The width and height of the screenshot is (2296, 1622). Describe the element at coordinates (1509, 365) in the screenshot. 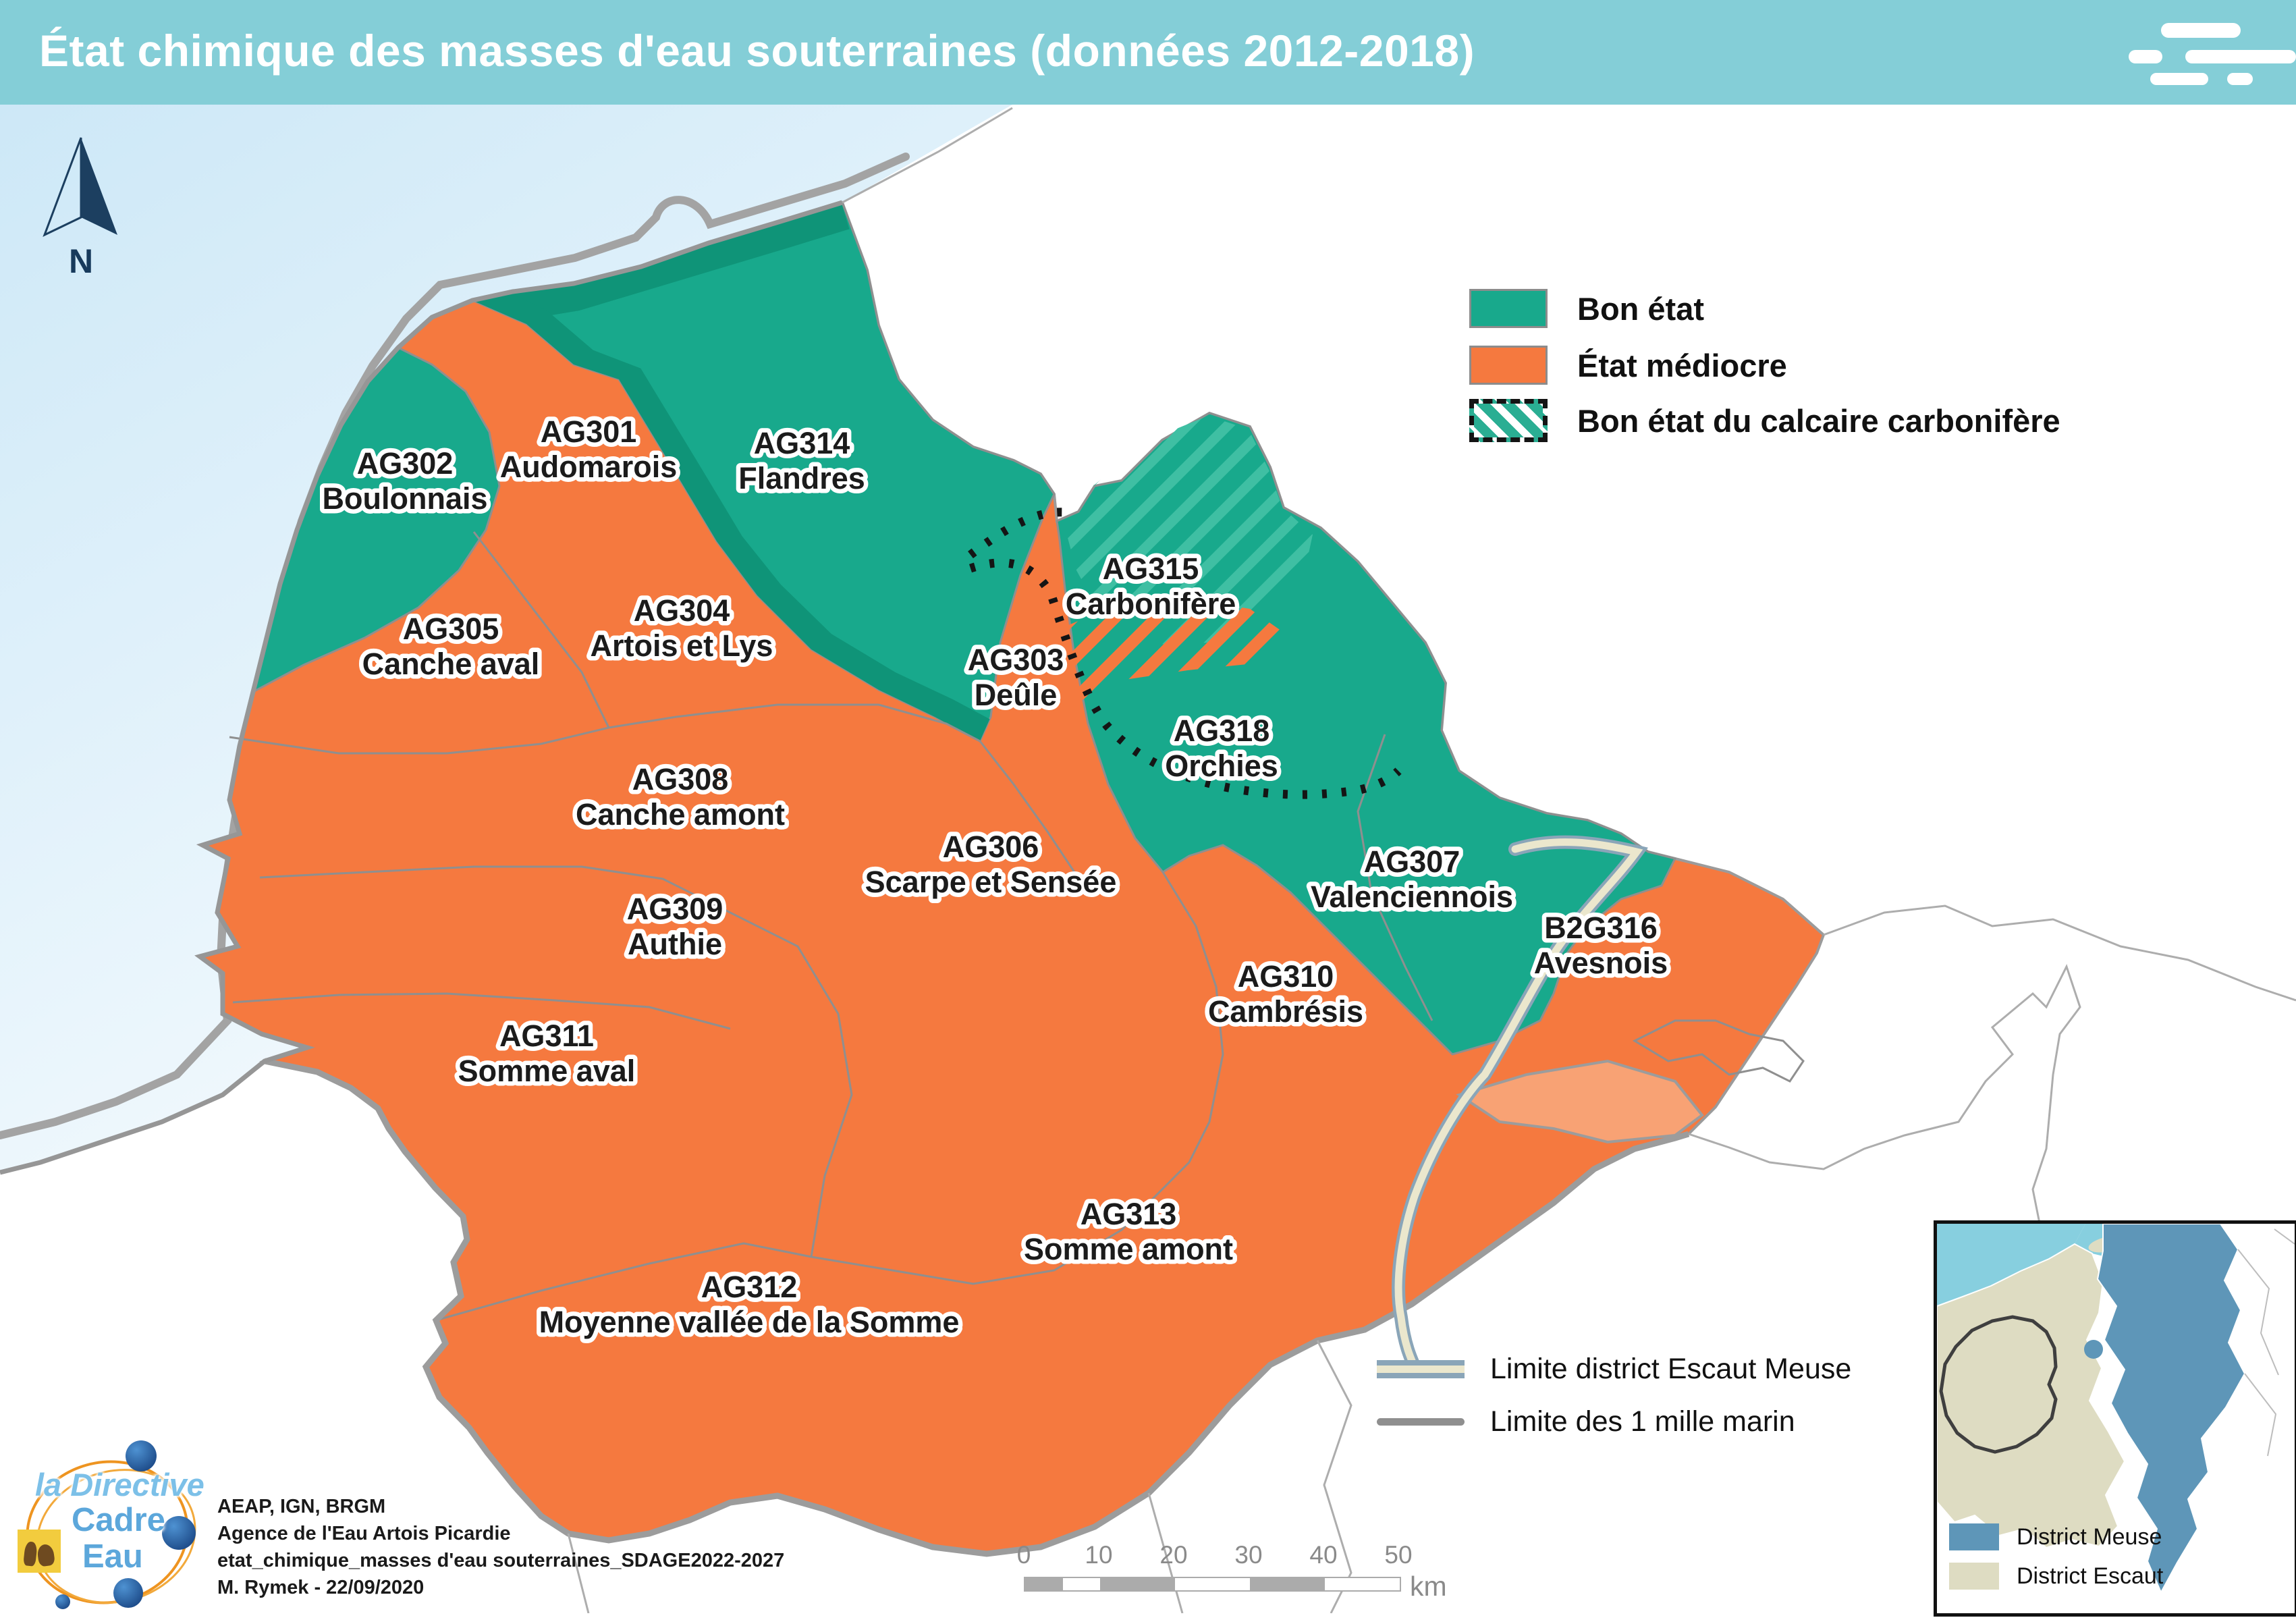

I see `etat-mediocre-swatch-icon` at that location.